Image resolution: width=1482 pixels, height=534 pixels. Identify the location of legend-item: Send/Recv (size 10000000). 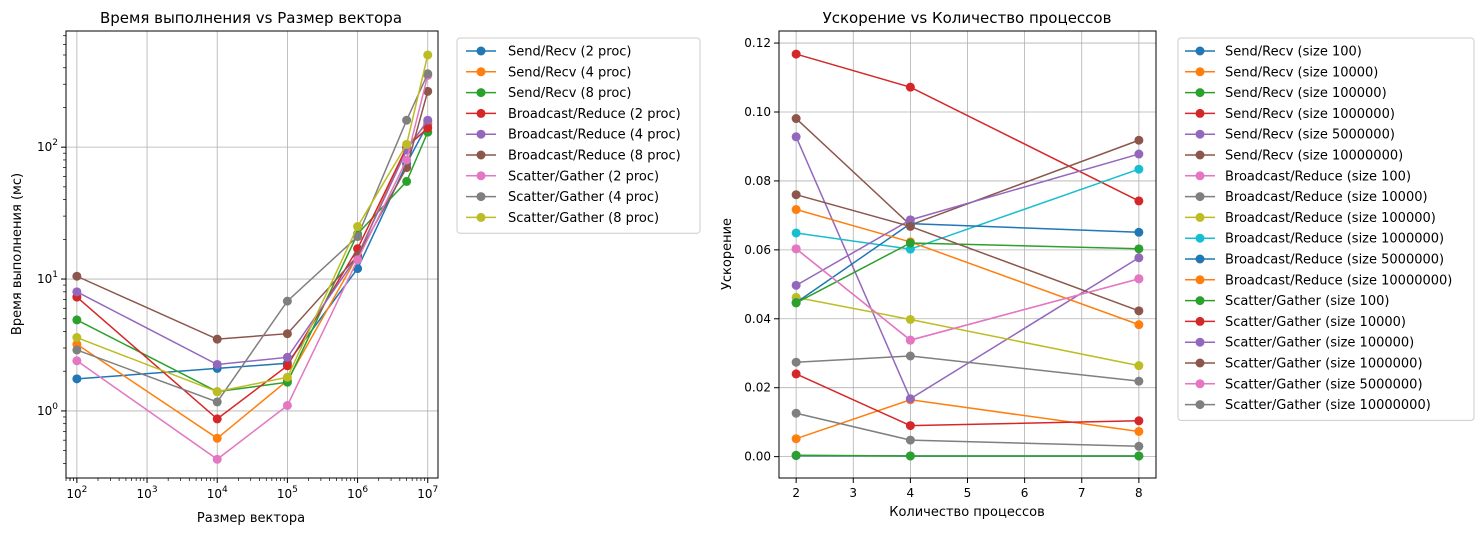
(1294, 156).